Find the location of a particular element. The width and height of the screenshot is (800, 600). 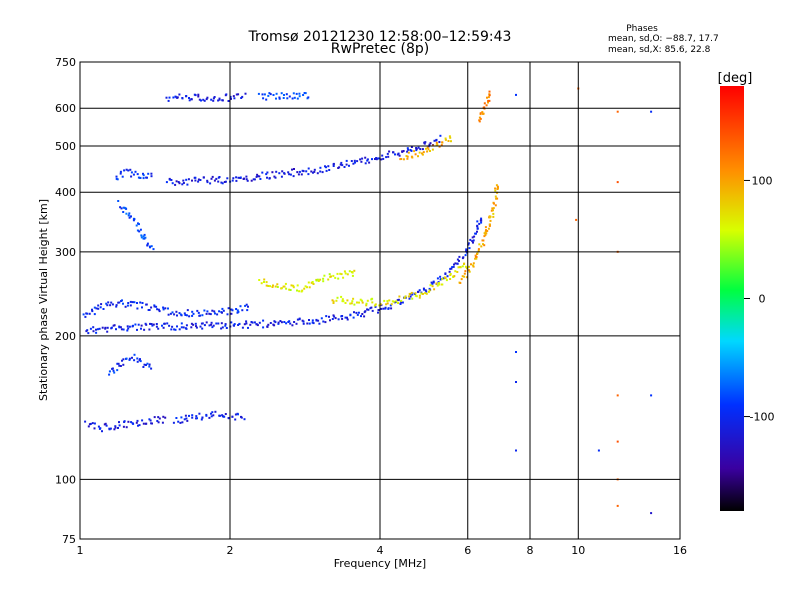

chart-subtitle: RwPretec (8p) is located at coordinates (380, 49).